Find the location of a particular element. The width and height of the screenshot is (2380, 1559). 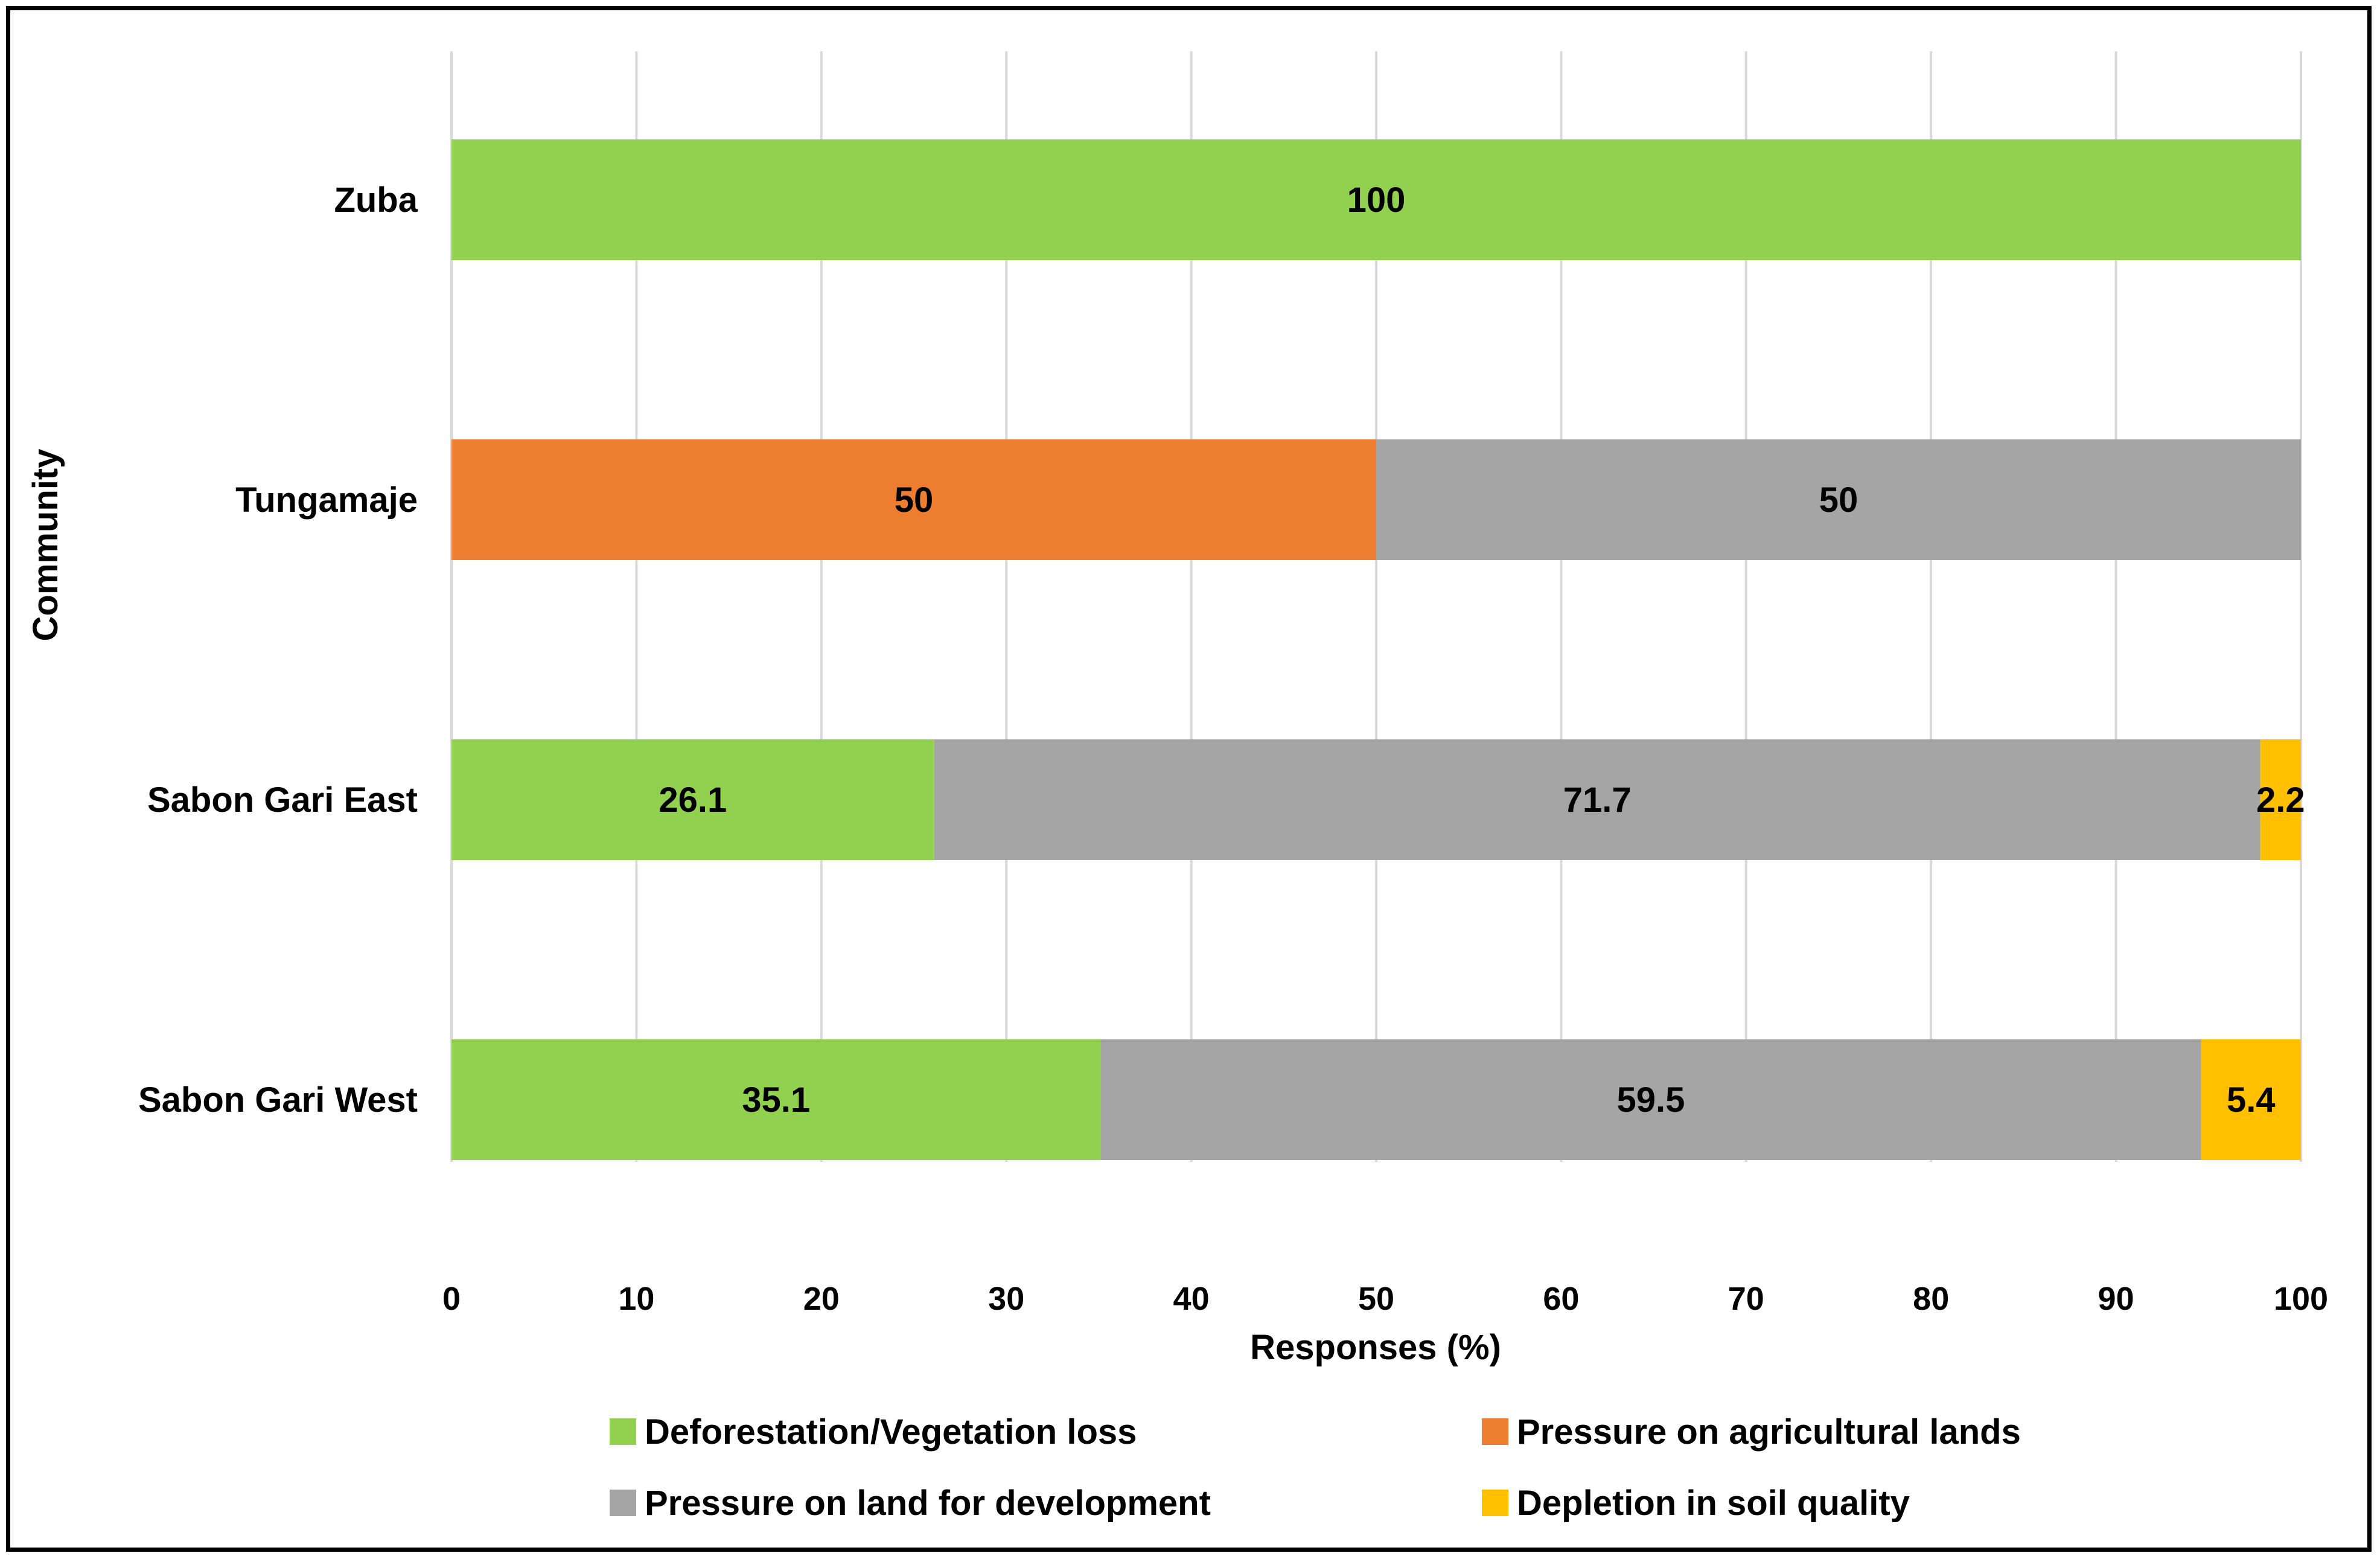

x-axis-title: Responses (%) is located at coordinates (1375, 1347).